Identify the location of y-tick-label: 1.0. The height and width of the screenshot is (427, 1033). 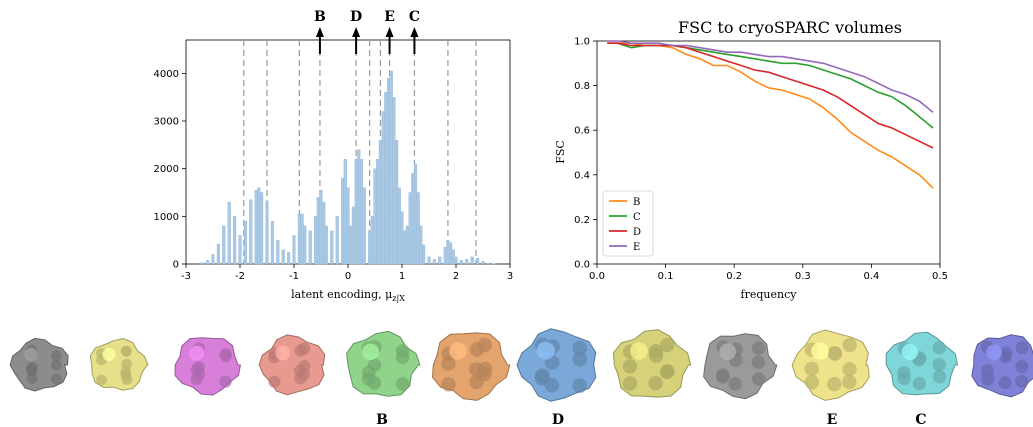
(582, 42).